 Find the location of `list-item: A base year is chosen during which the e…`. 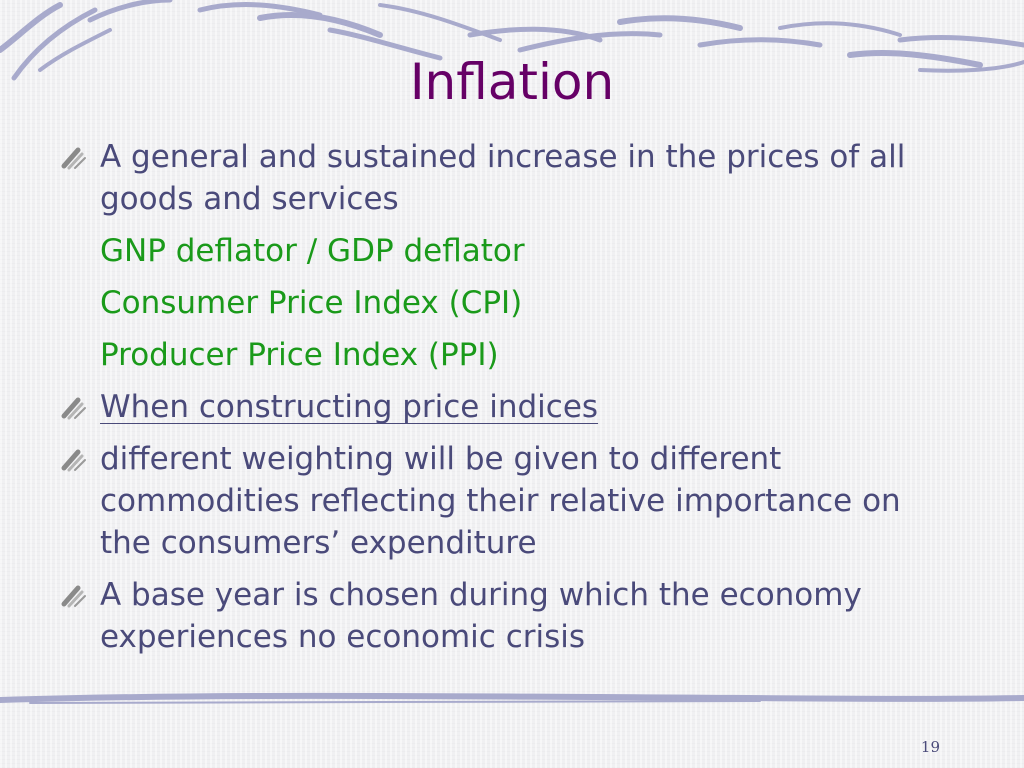

list-item: A base year is chosen during which the e… is located at coordinates (500, 616).